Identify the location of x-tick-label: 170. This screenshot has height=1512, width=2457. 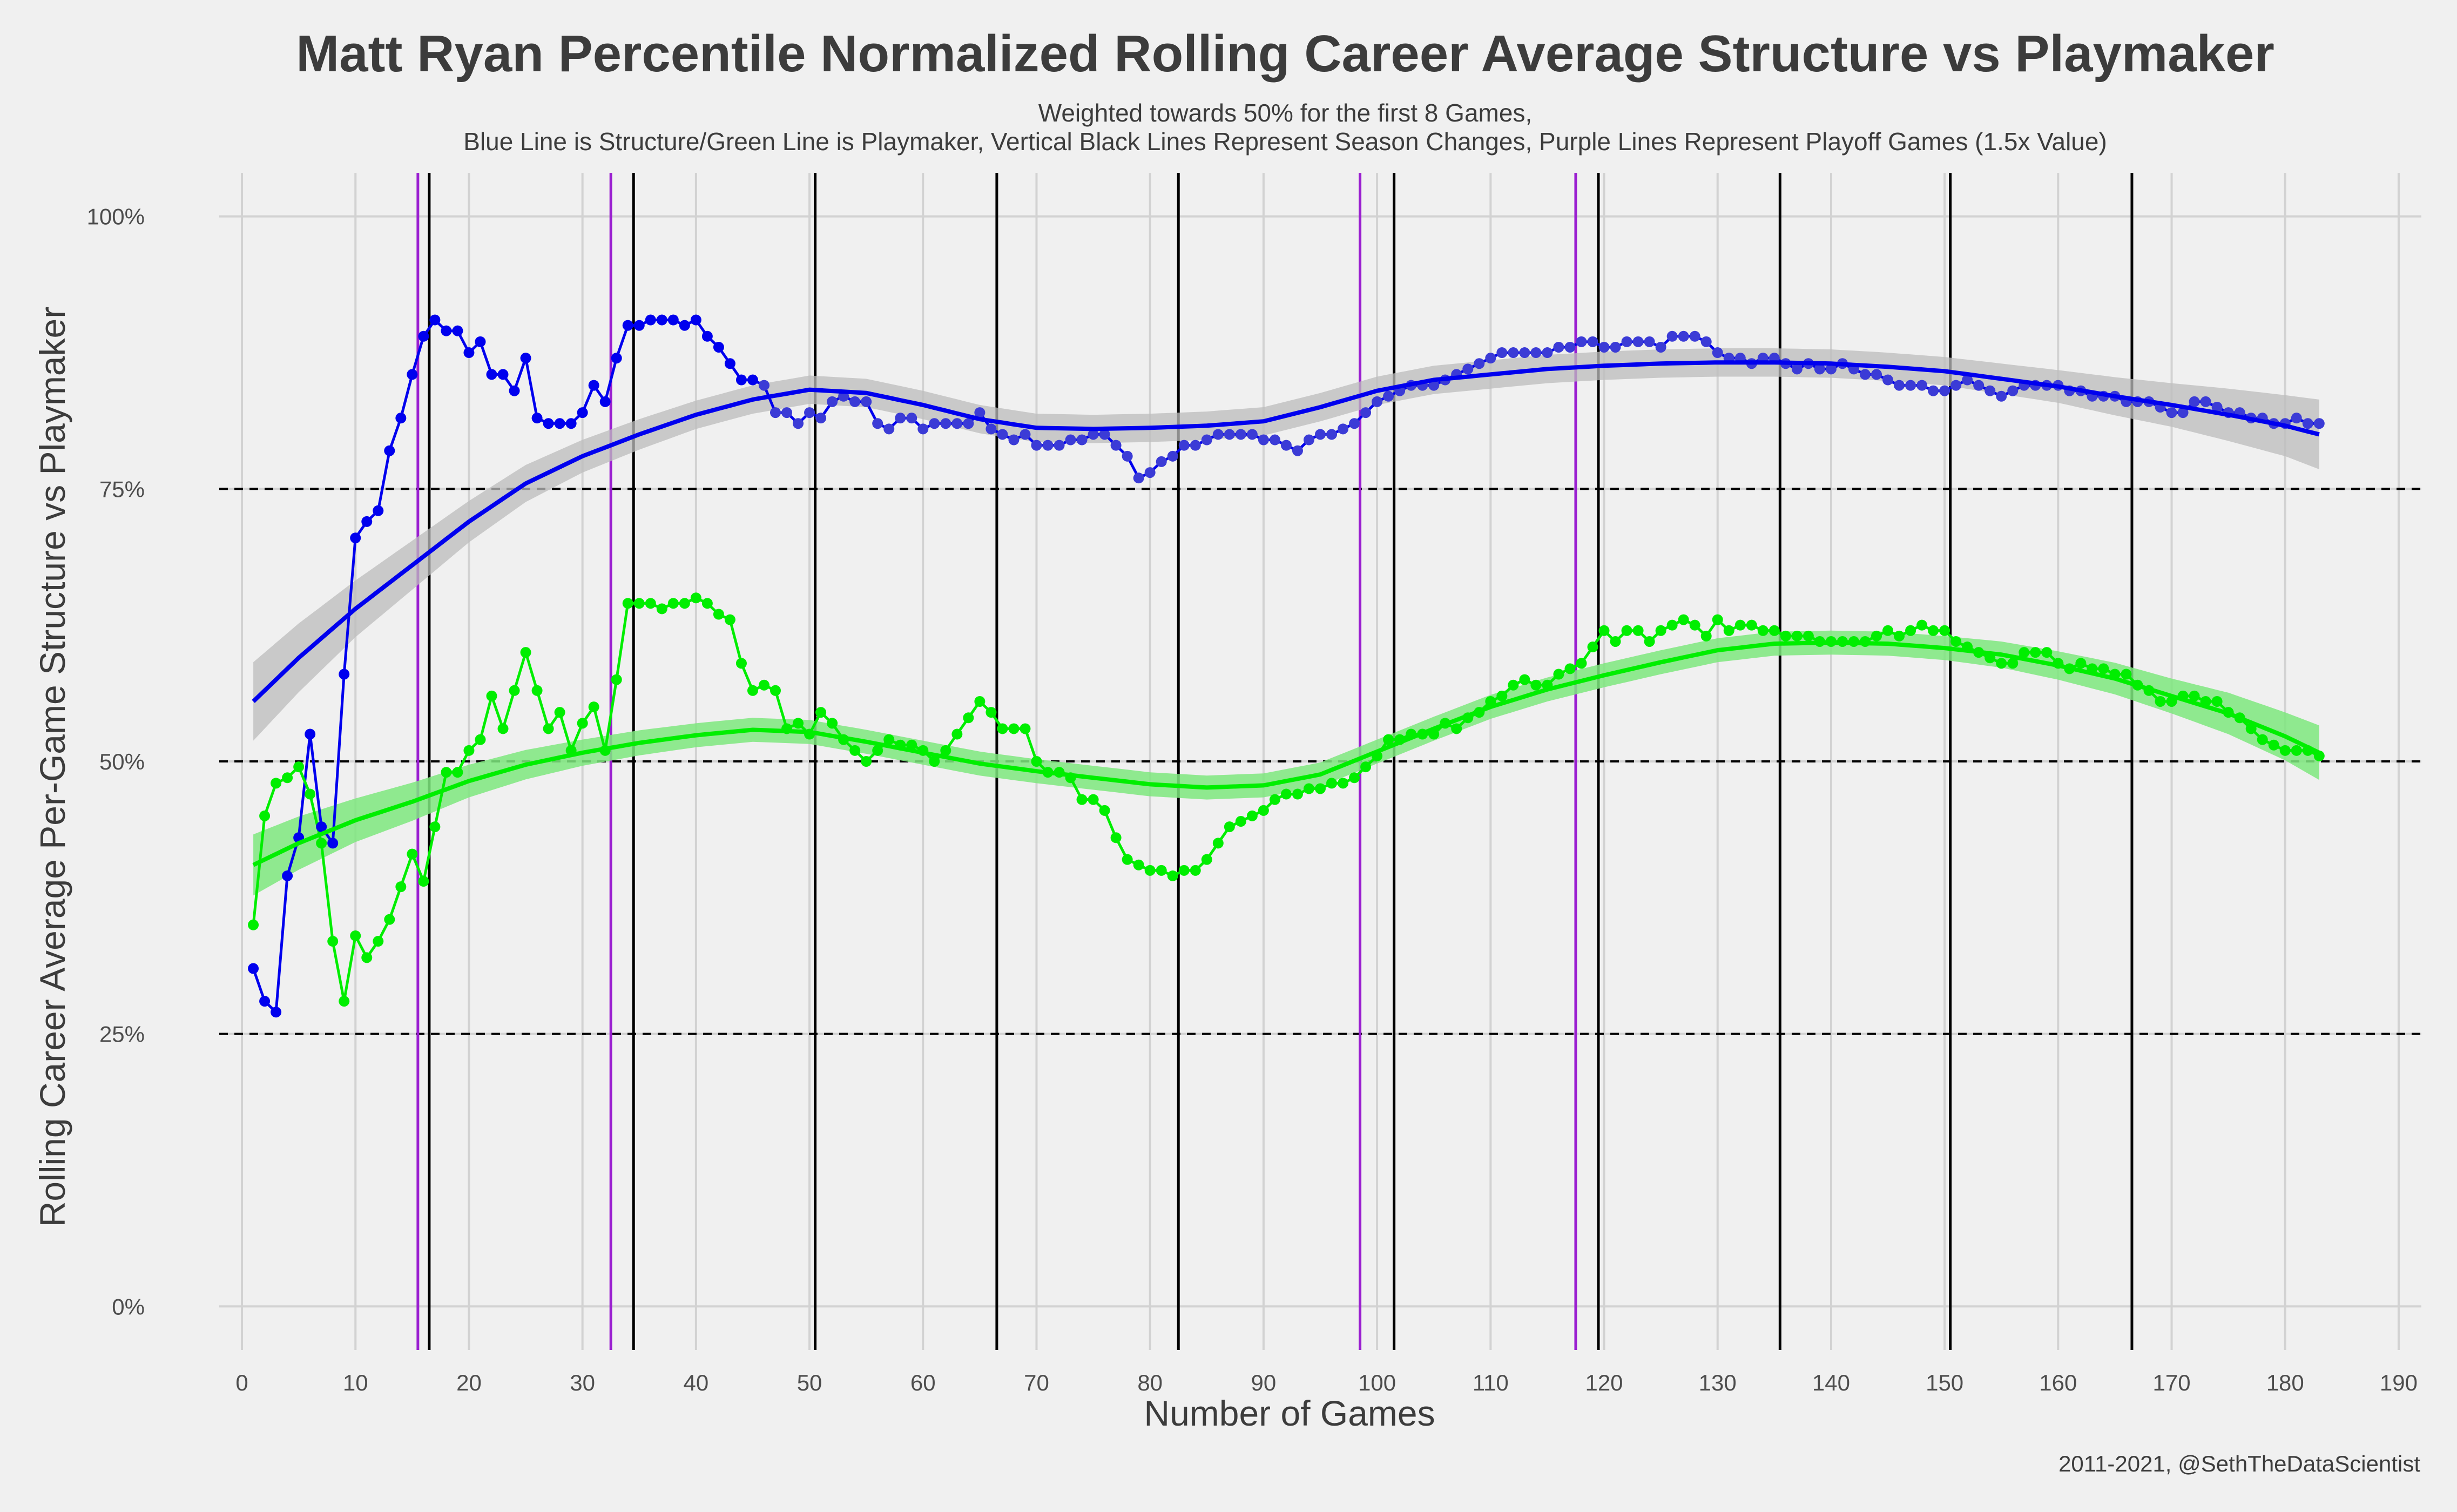
(2172, 1382).